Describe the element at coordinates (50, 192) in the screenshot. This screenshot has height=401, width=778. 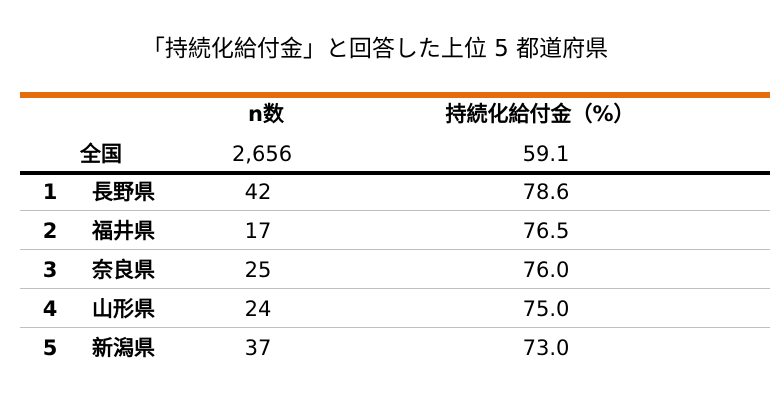
I see `rank: 1` at that location.